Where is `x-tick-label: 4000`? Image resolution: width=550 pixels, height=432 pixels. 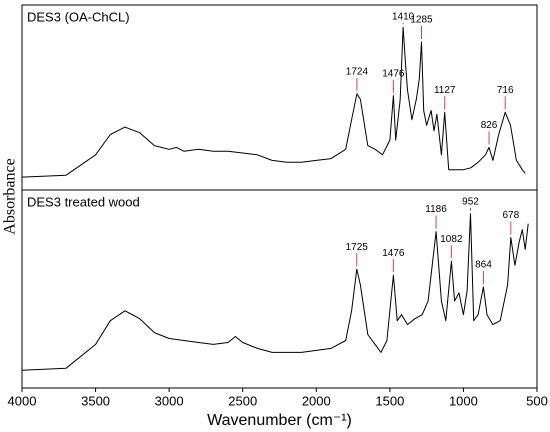
x-tick-label: 4000 is located at coordinates (22, 400).